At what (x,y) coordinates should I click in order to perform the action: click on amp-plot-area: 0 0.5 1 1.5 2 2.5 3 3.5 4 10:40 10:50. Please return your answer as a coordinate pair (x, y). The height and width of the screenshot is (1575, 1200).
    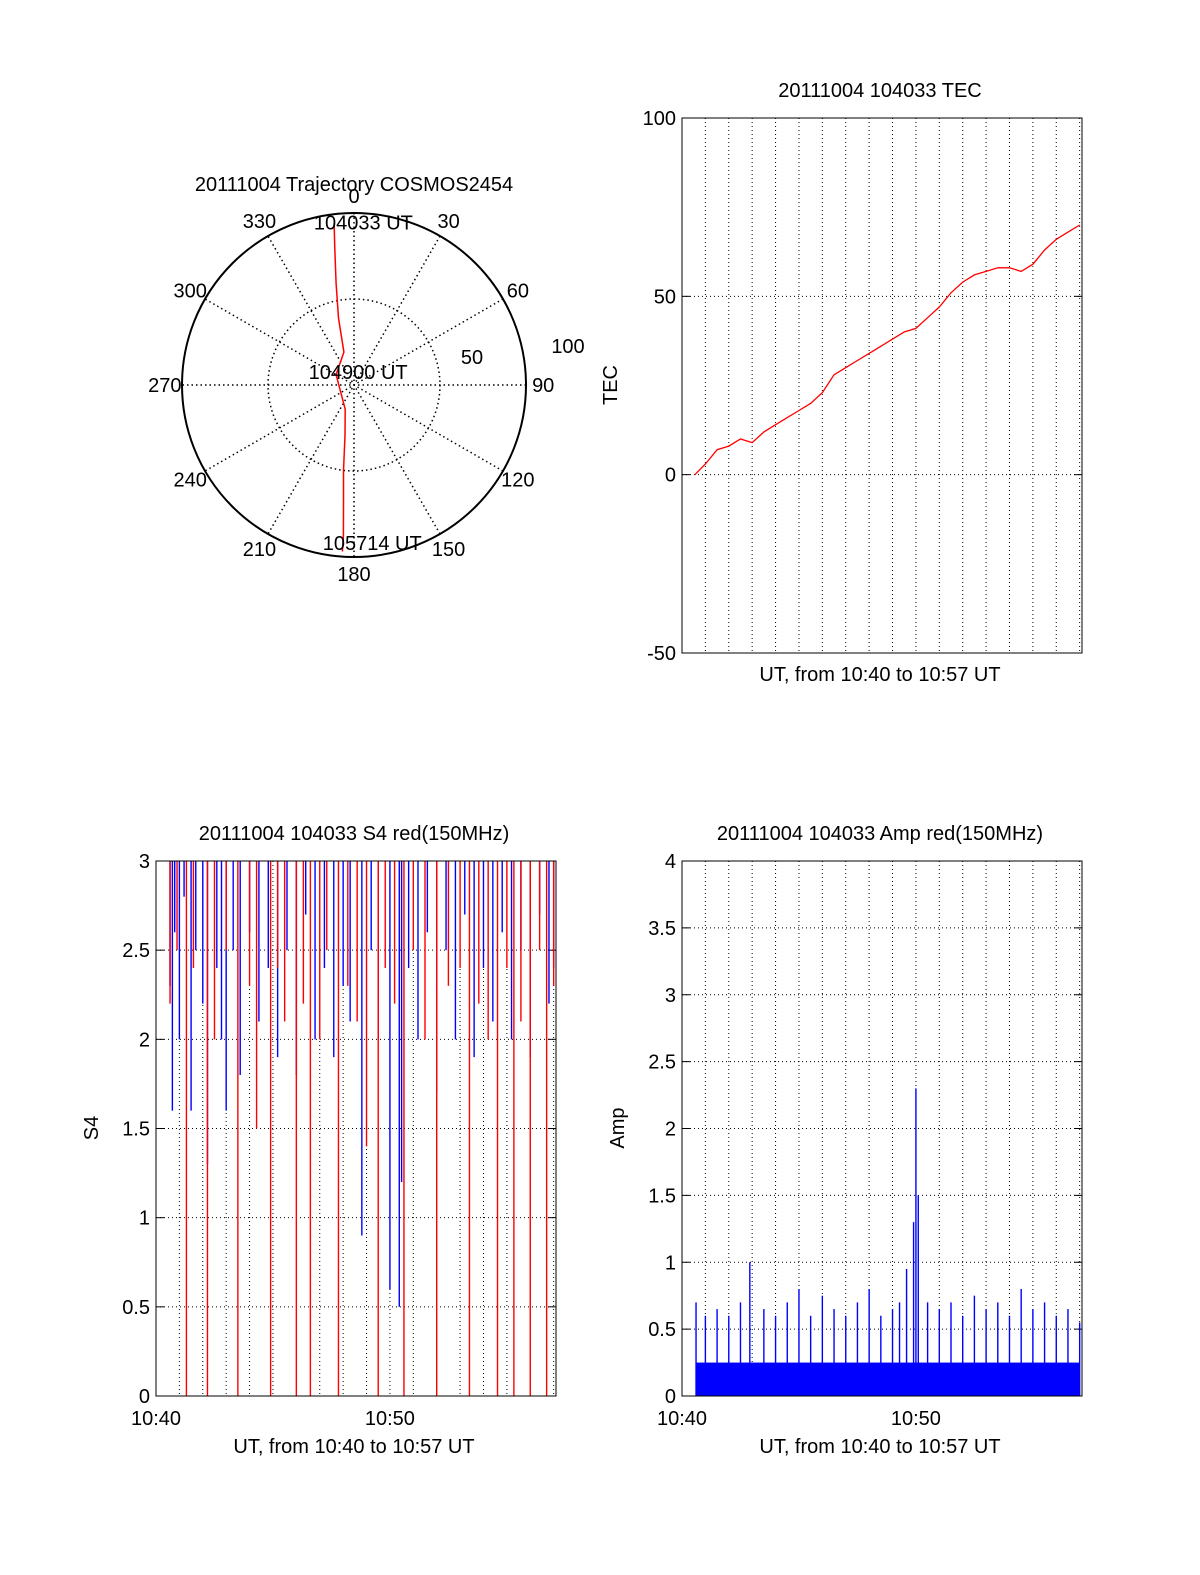
    Looking at the image, I should click on (865, 1140).